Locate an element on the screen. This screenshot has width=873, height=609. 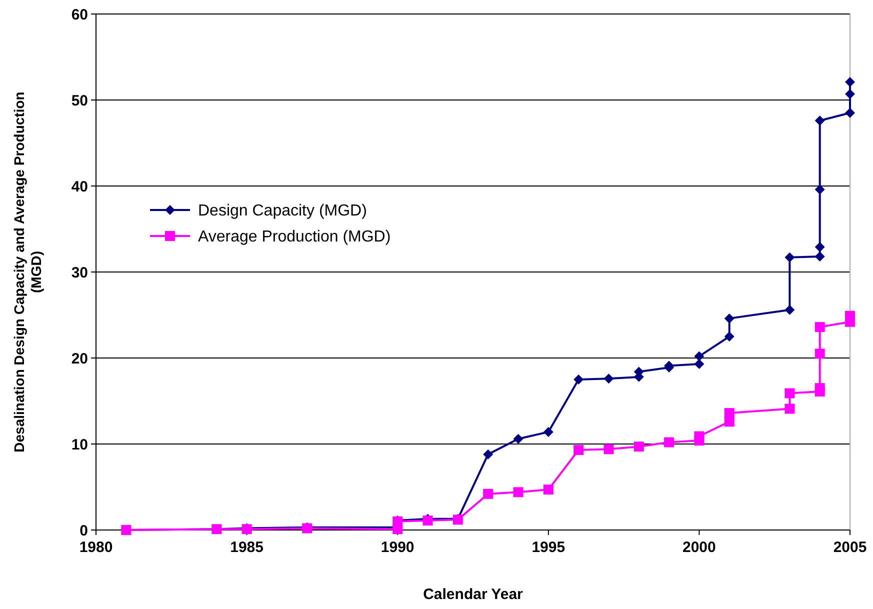
x-tick-label: 1985 is located at coordinates (247, 547).